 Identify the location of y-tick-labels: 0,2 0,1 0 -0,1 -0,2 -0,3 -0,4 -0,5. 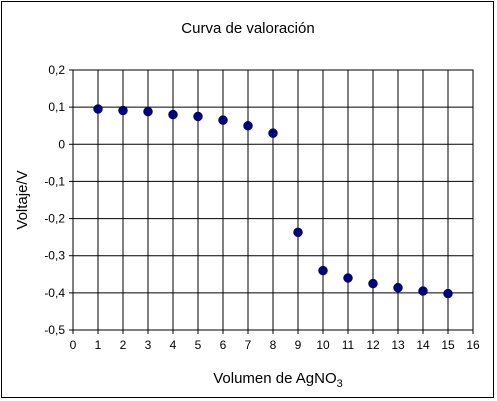
(54, 200).